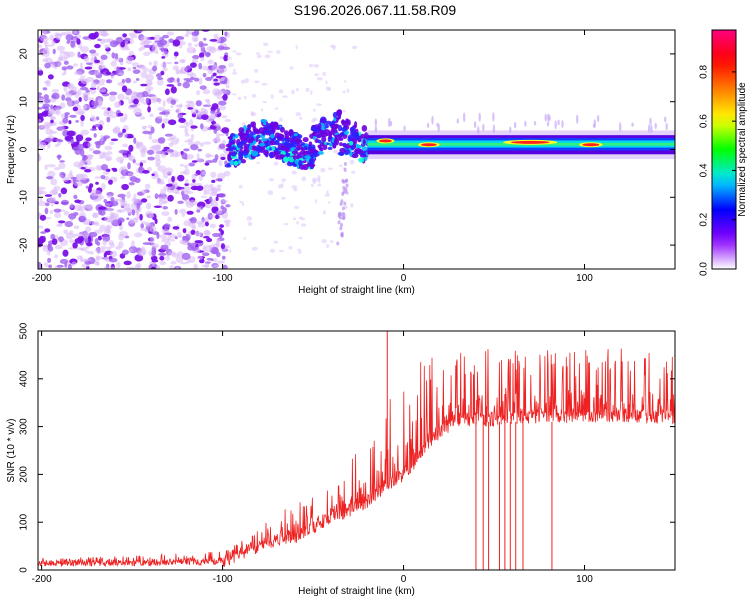  What do you see at coordinates (345, 163) in the screenshot?
I see `tail-blob` at bounding box center [345, 163].